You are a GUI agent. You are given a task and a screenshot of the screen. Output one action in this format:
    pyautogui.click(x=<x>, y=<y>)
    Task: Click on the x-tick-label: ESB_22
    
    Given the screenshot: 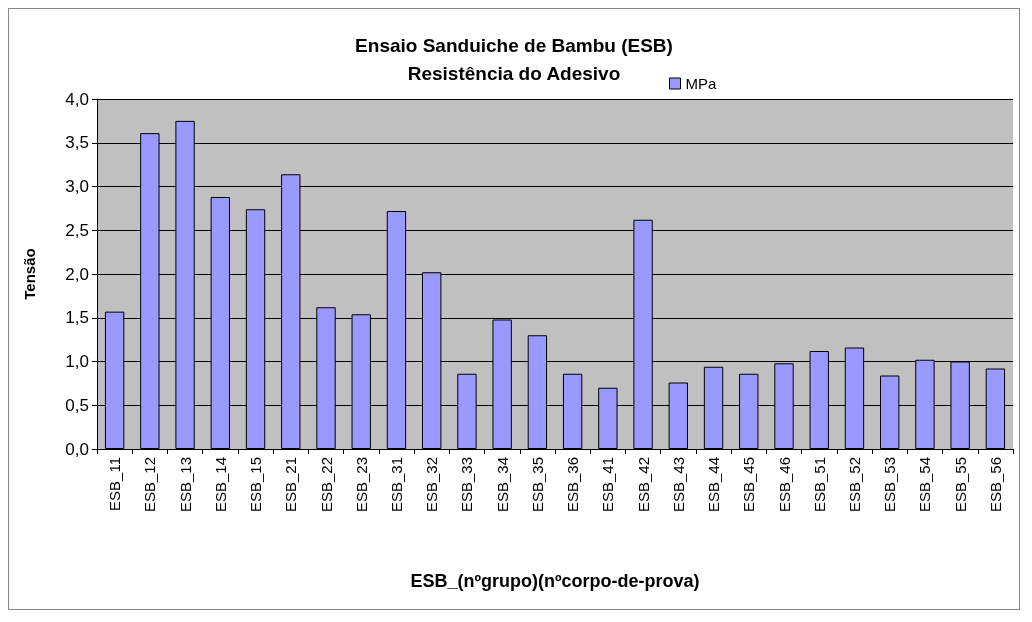 What is the action you would take?
    pyautogui.click(x=326, y=485)
    